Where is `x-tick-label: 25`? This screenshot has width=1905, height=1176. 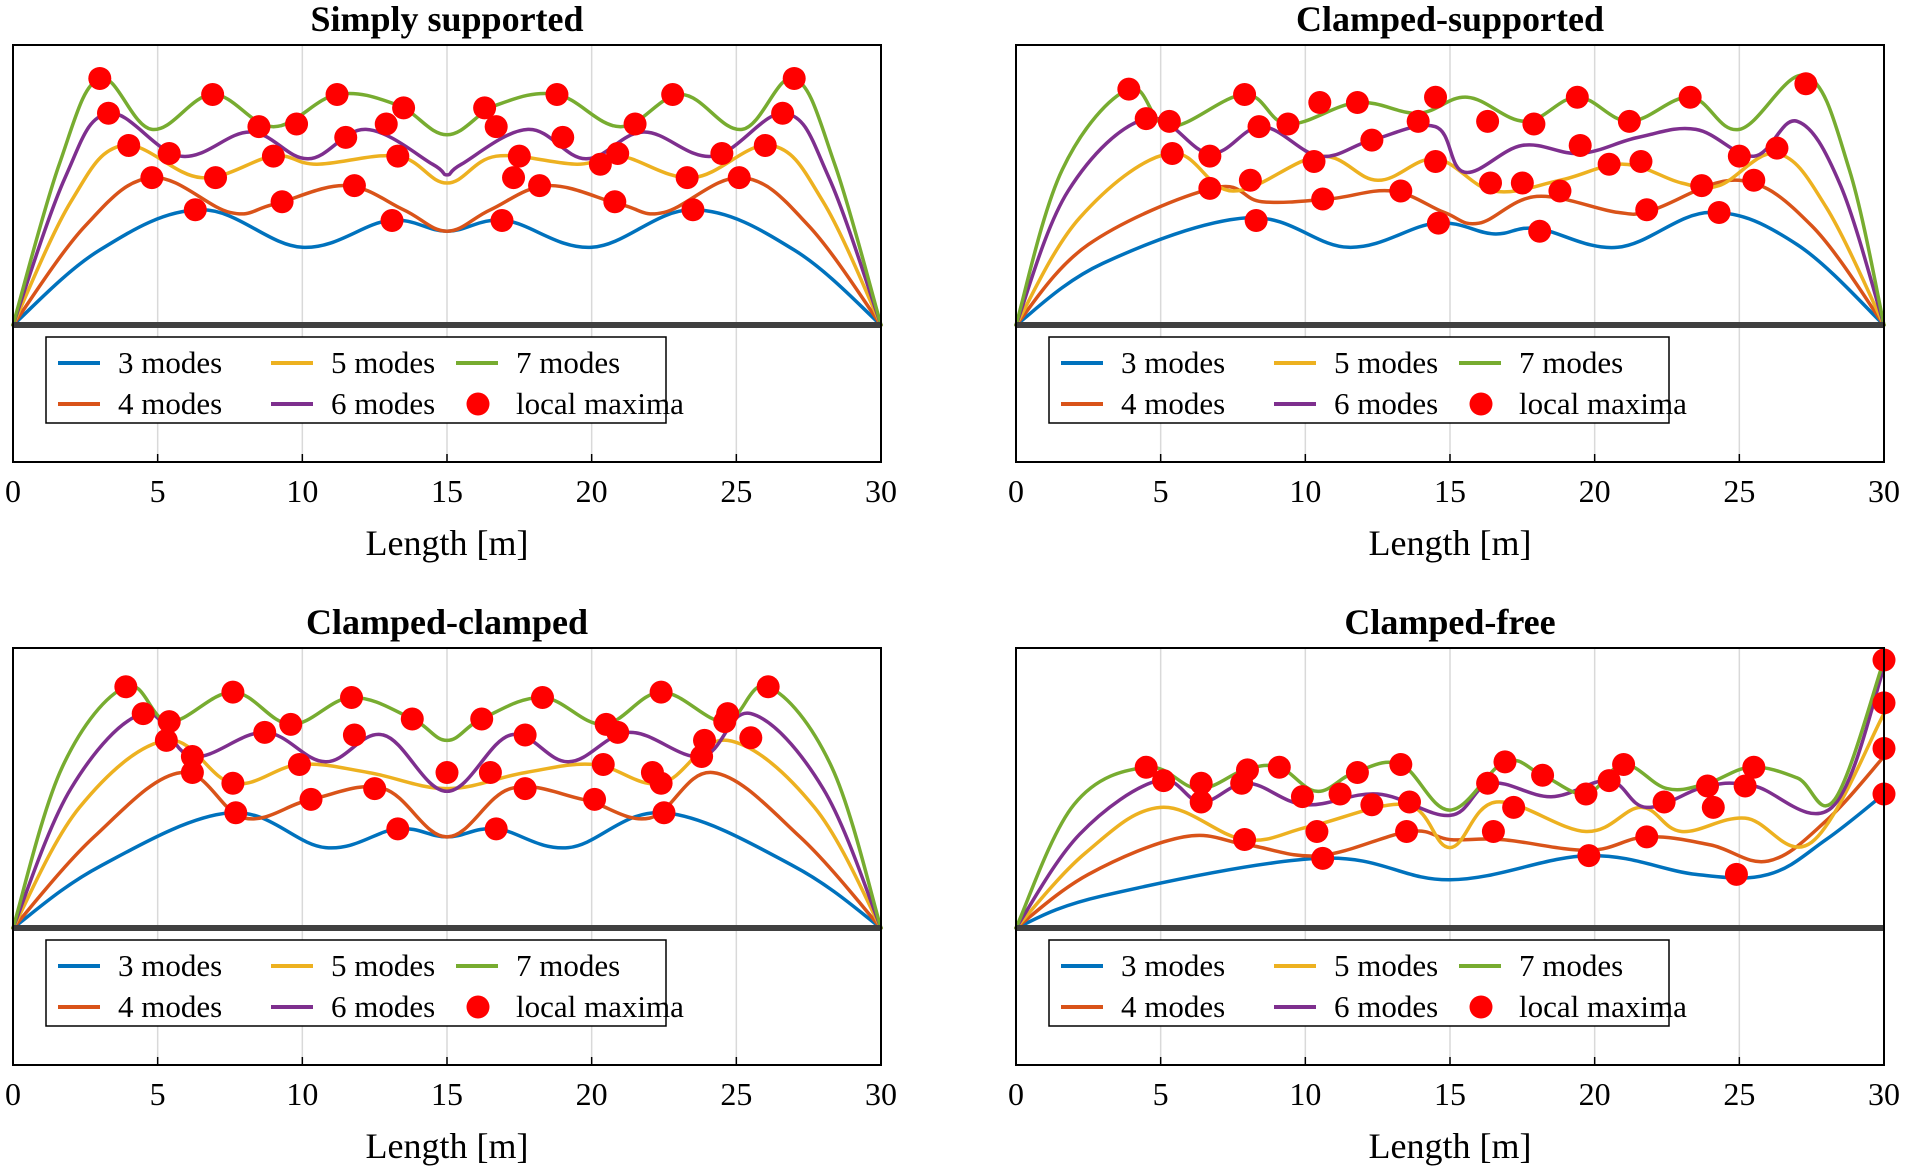 x-tick-label: 25 is located at coordinates (736, 491).